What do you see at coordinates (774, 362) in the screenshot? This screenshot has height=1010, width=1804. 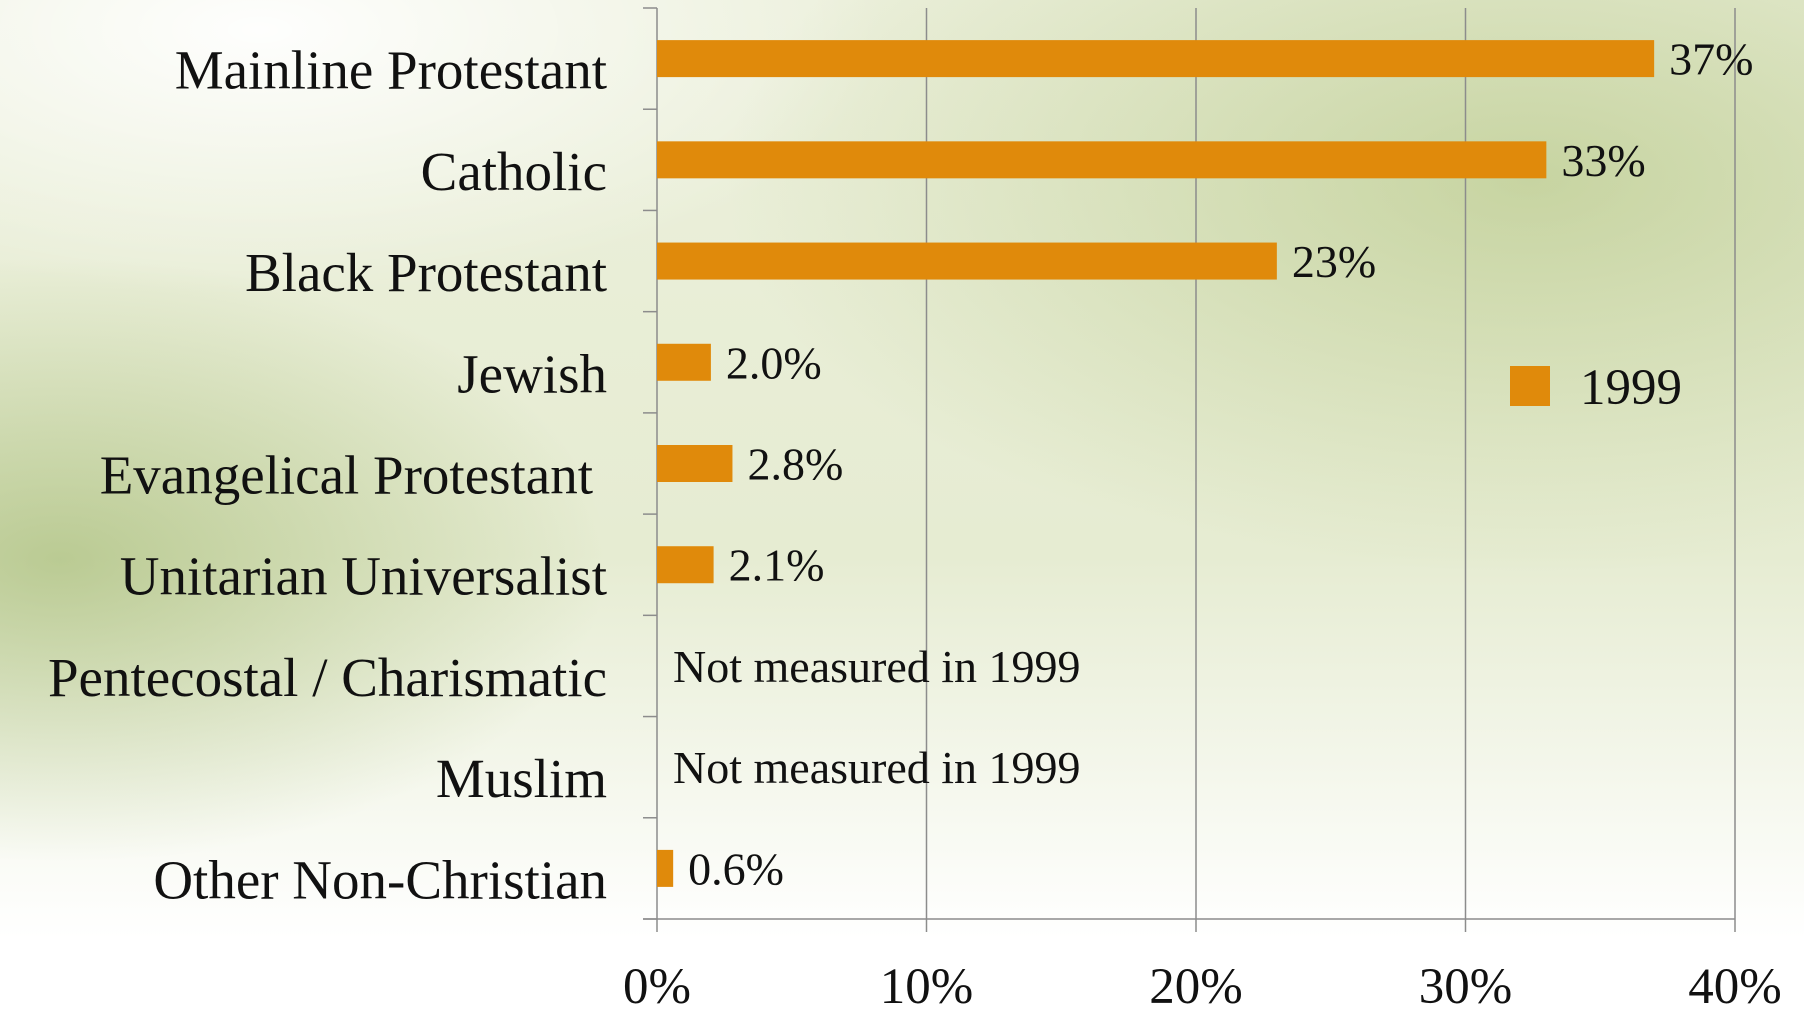 I see `data-label-jewish: 2.0%` at bounding box center [774, 362].